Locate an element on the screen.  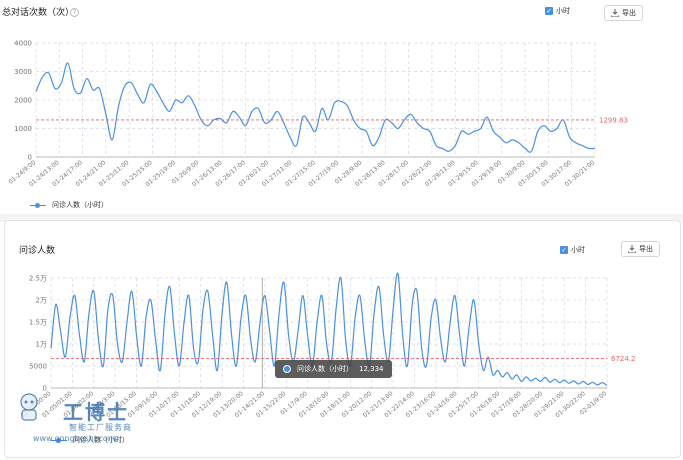
y-tick-label: 2.5万 is located at coordinates (38, 279).